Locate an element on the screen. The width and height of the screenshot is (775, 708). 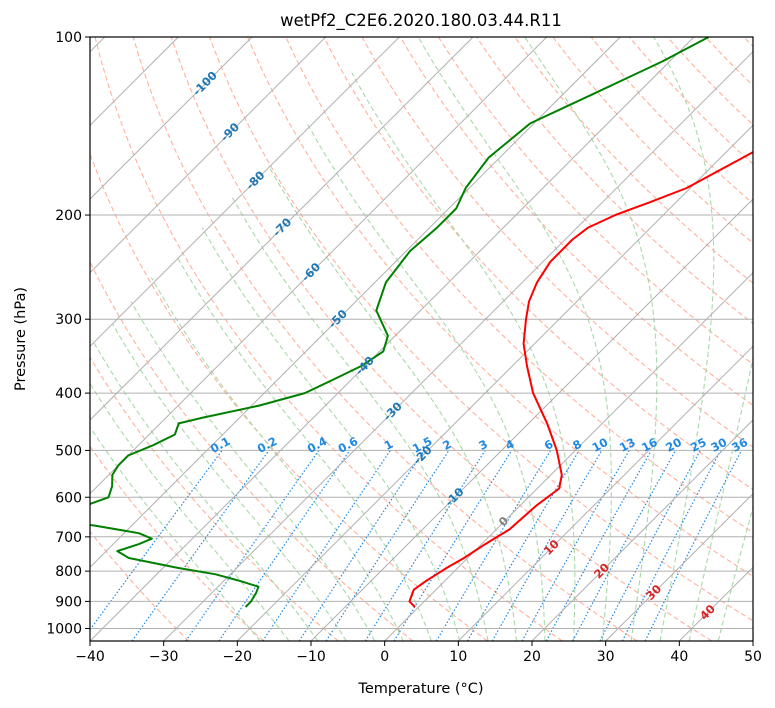
y-tick-label: 800 is located at coordinates (68, 572).